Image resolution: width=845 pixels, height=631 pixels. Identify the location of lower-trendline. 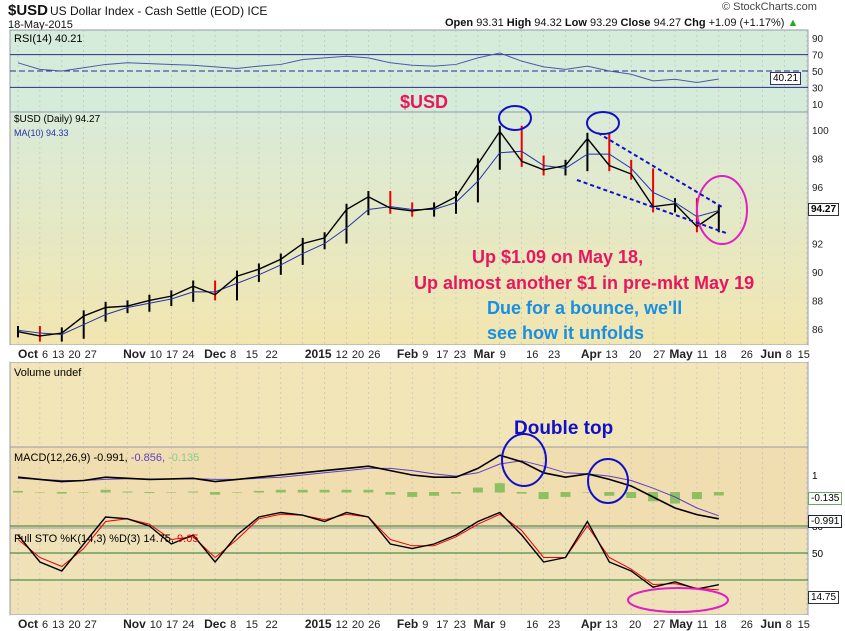
(651, 206).